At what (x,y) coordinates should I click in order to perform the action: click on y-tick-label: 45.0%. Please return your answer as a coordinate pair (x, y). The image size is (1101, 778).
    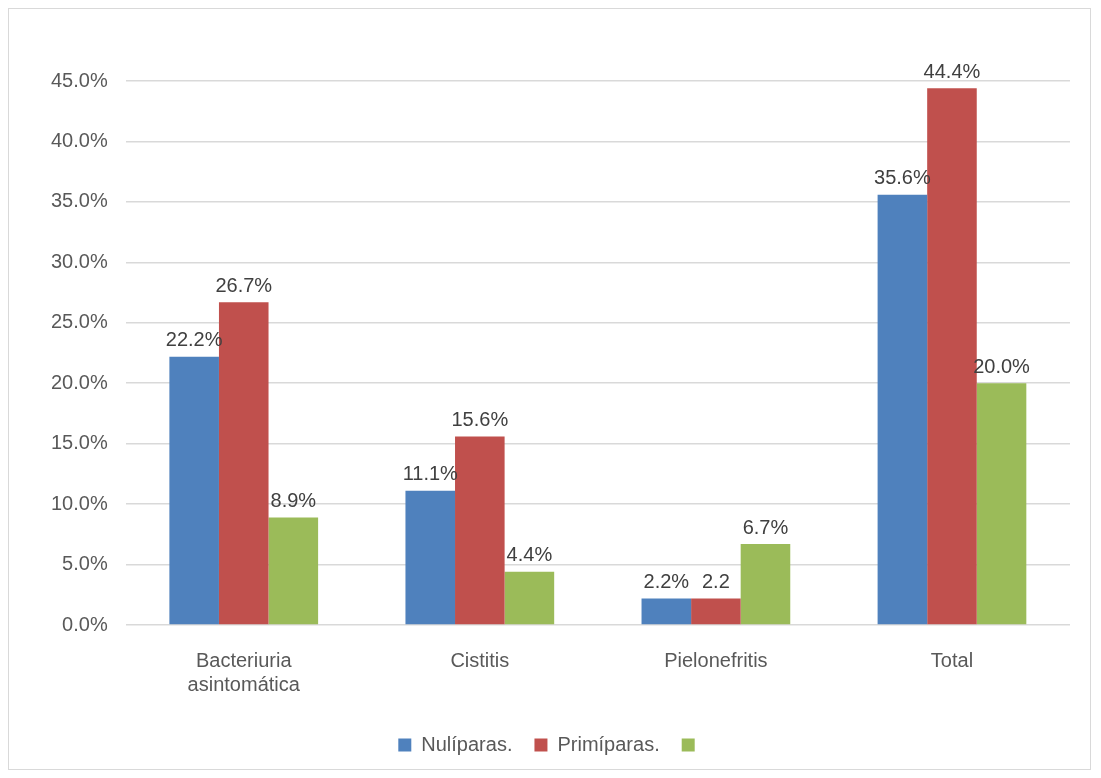
    Looking at the image, I should click on (79, 79).